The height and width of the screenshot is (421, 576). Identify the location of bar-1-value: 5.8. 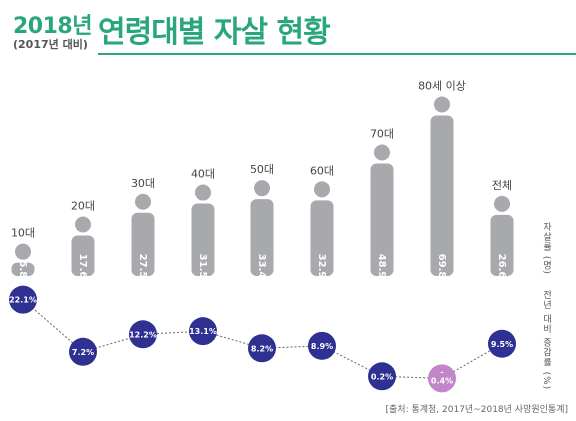
(22, 269).